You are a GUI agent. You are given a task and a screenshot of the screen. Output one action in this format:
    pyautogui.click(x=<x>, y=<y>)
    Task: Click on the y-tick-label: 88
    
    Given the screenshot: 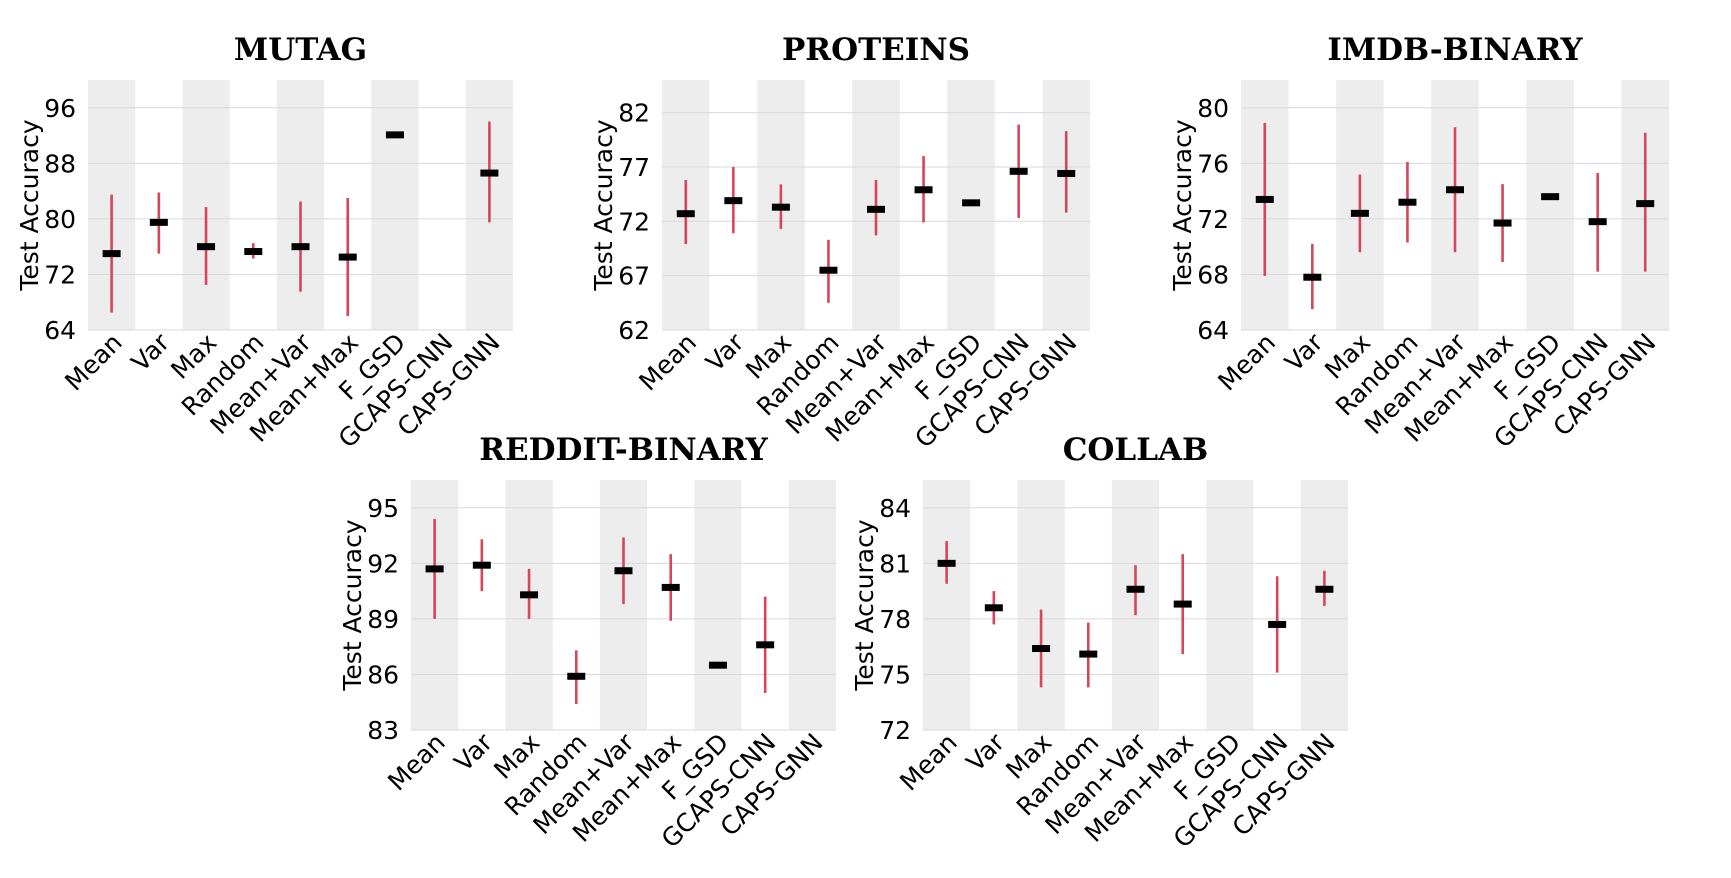 What is the action you would take?
    pyautogui.click(x=60, y=163)
    